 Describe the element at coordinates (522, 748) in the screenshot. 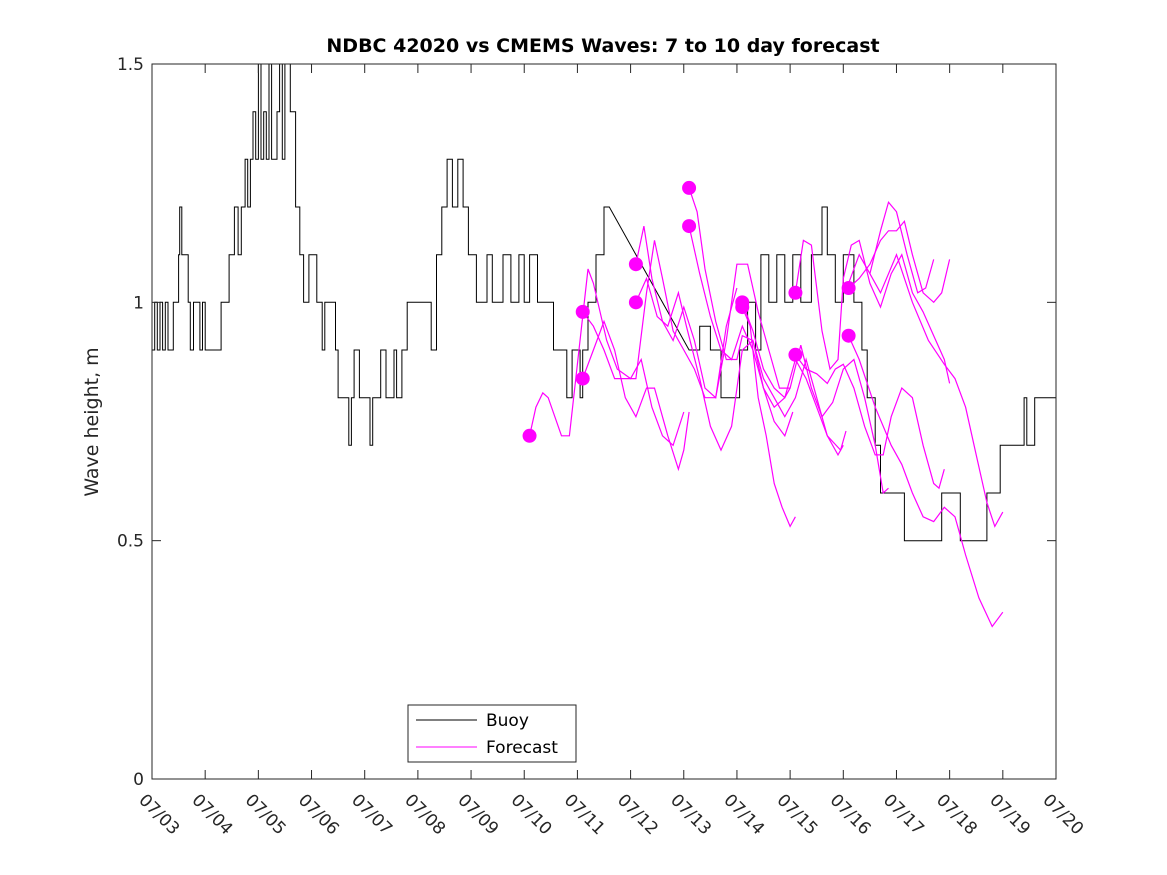

I see `legend-forecast-label: Forecast` at that location.